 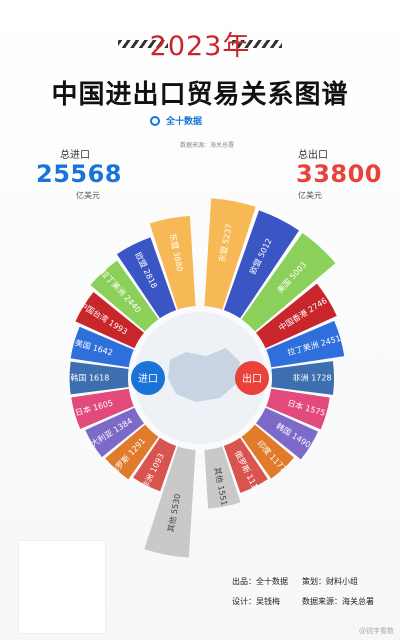 I want to click on import-total-unit: 亿美元, so click(x=88, y=195).